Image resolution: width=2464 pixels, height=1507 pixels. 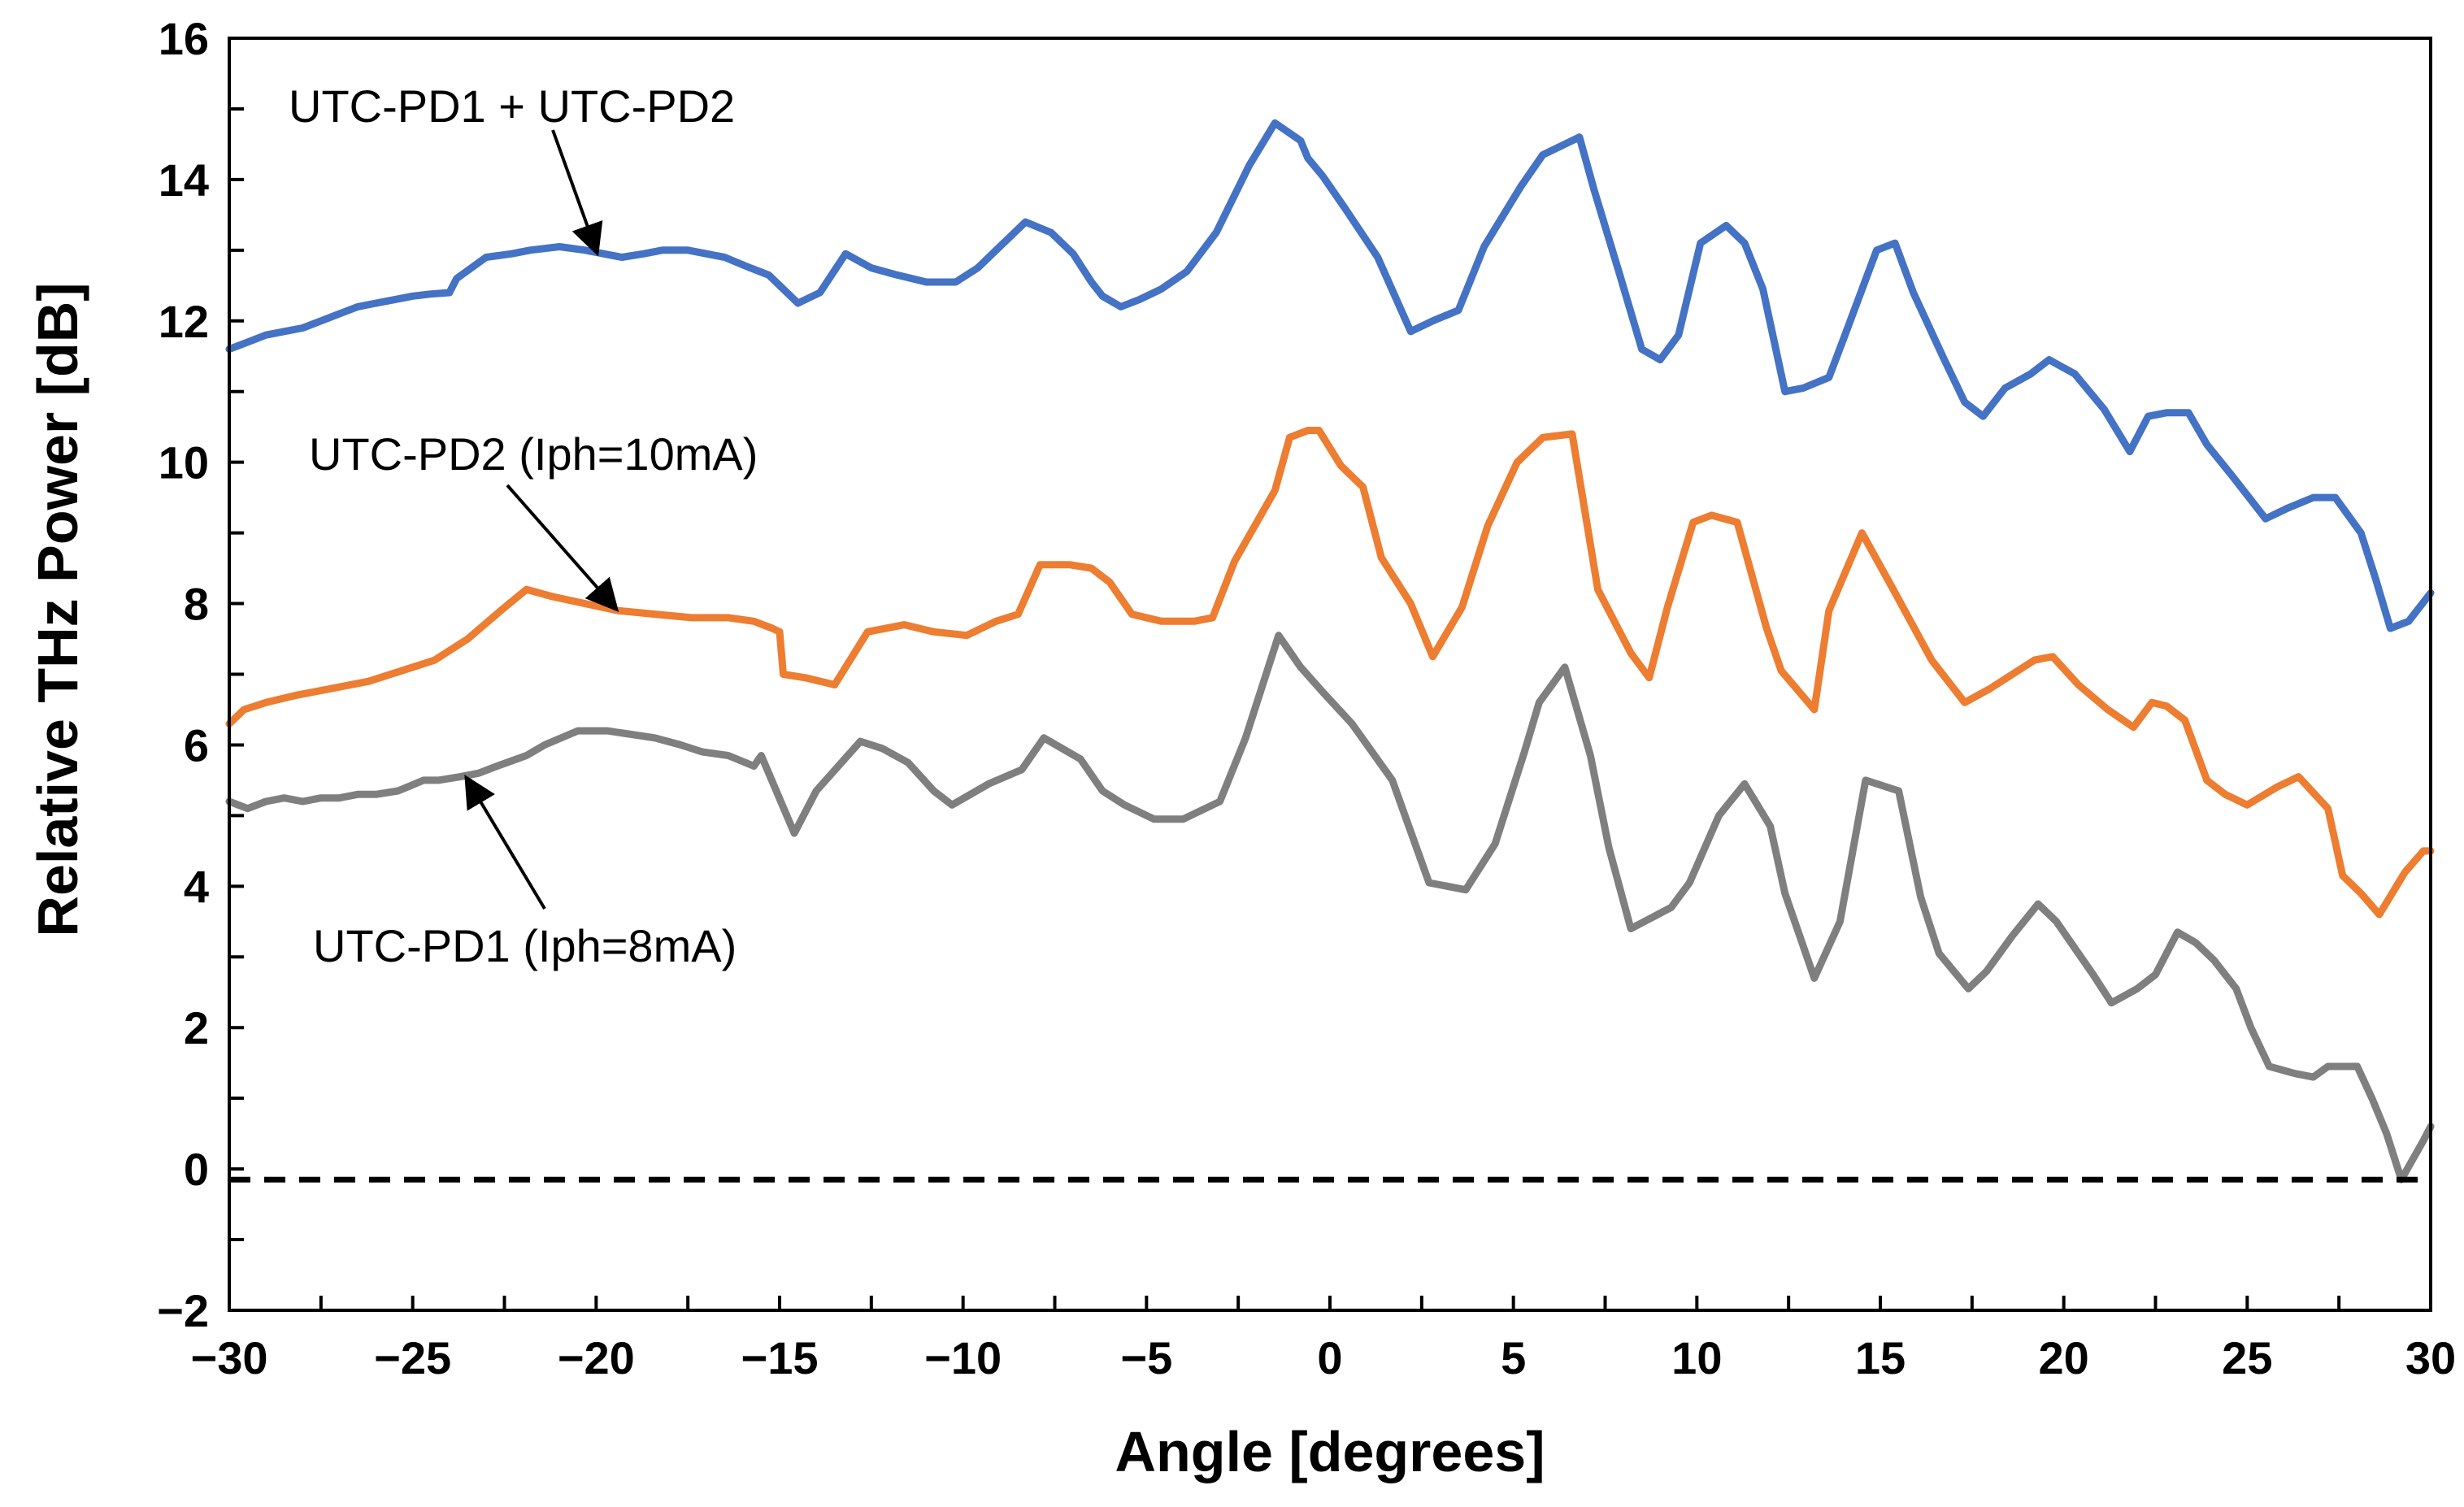 I want to click on y-tick-label: 0, so click(x=196, y=1169).